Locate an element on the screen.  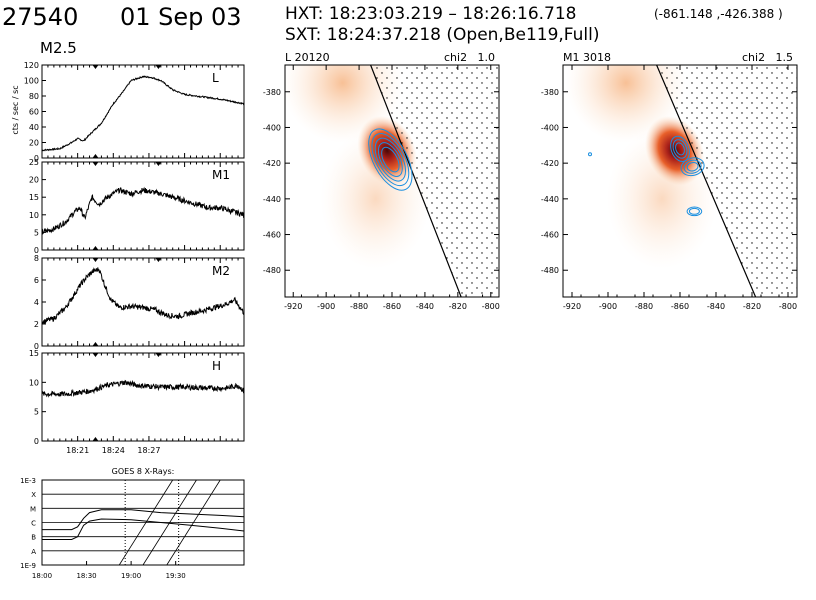
y-tick-label: 4 is located at coordinates (36, 302).